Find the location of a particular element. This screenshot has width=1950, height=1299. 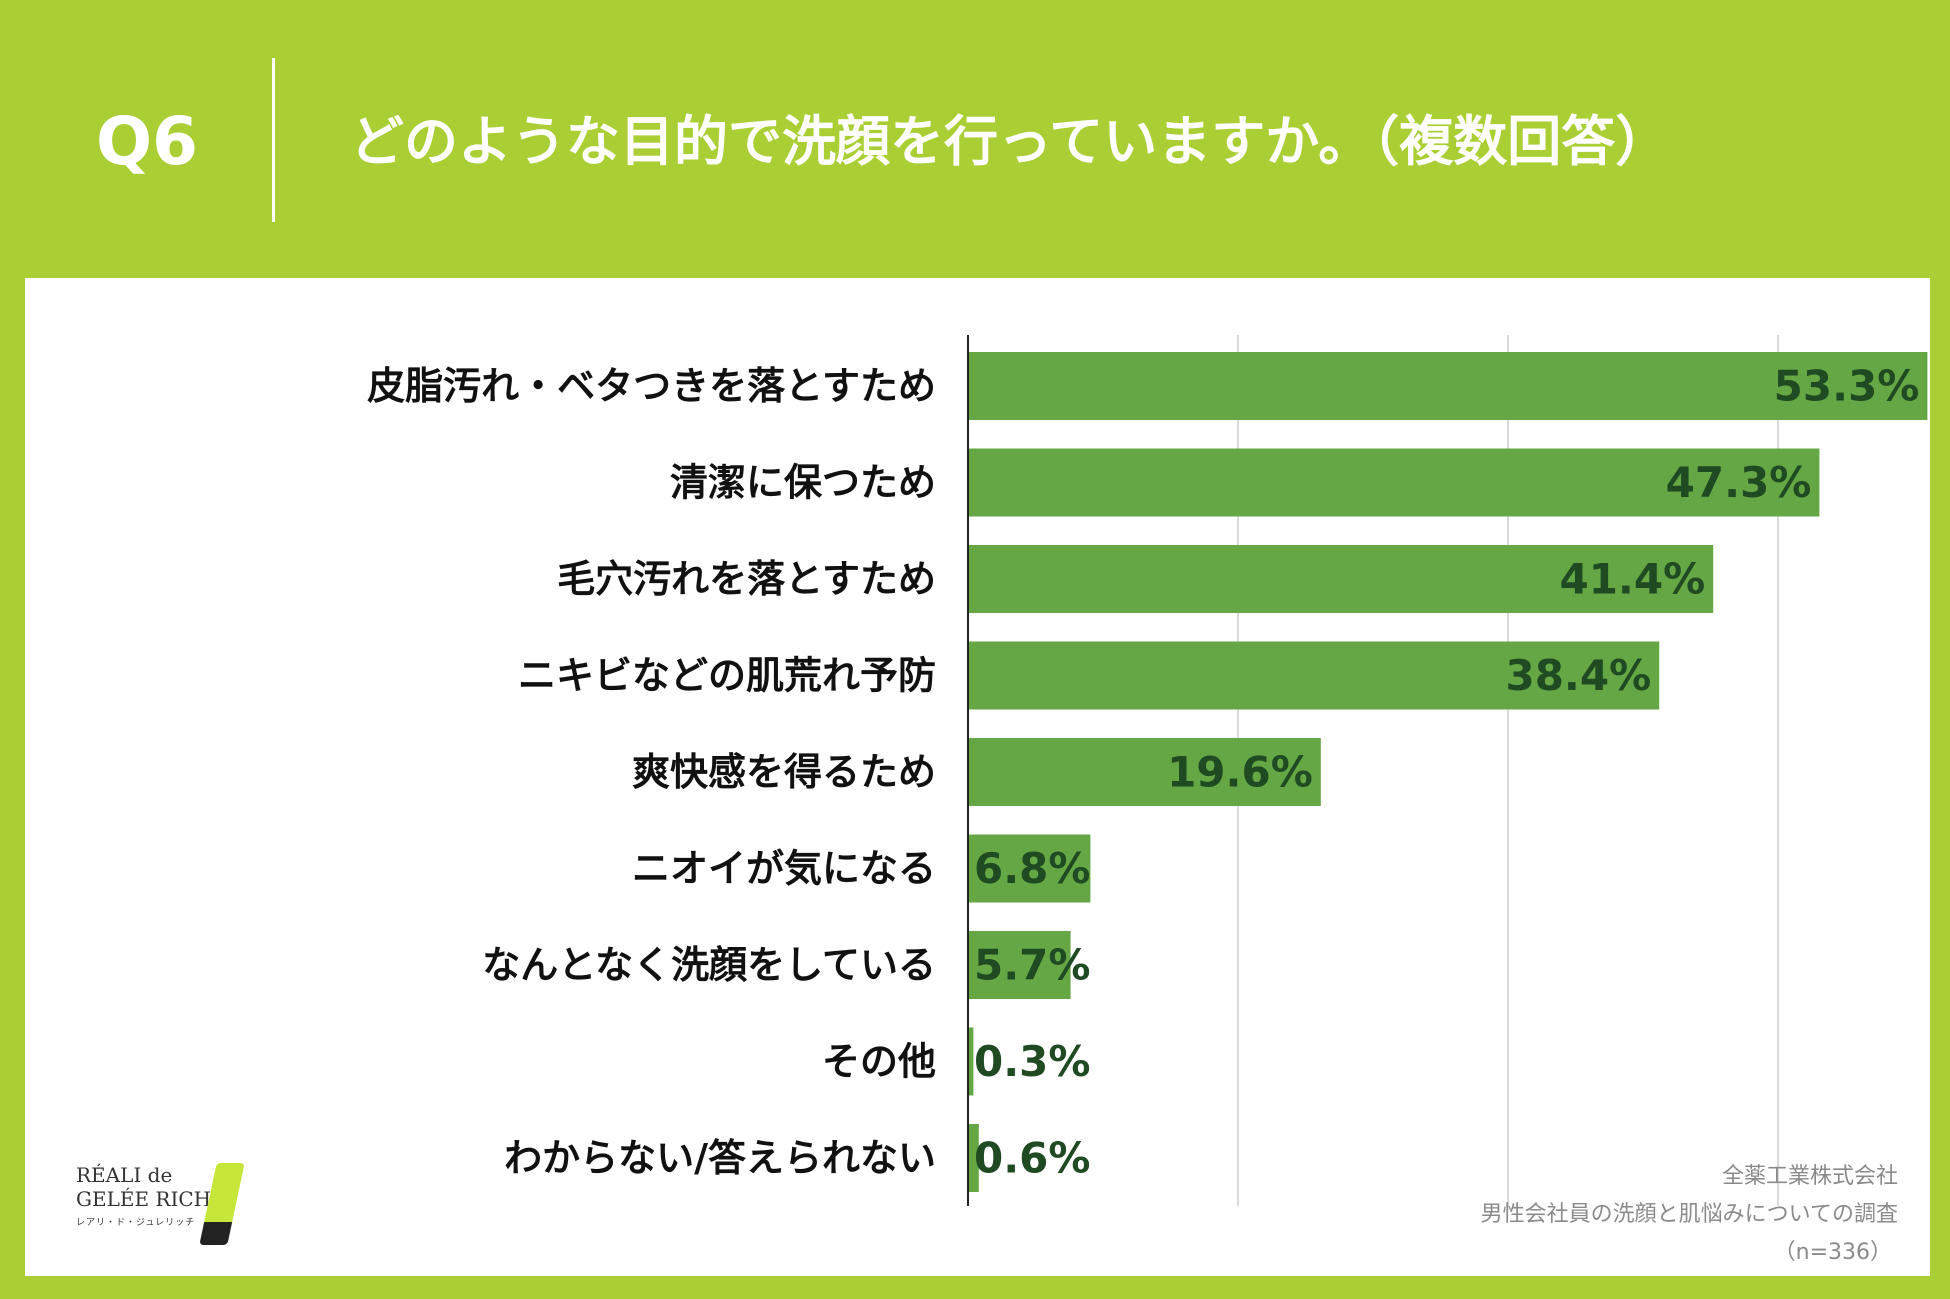

value-label-1: 53.3% is located at coordinates (1847, 386).